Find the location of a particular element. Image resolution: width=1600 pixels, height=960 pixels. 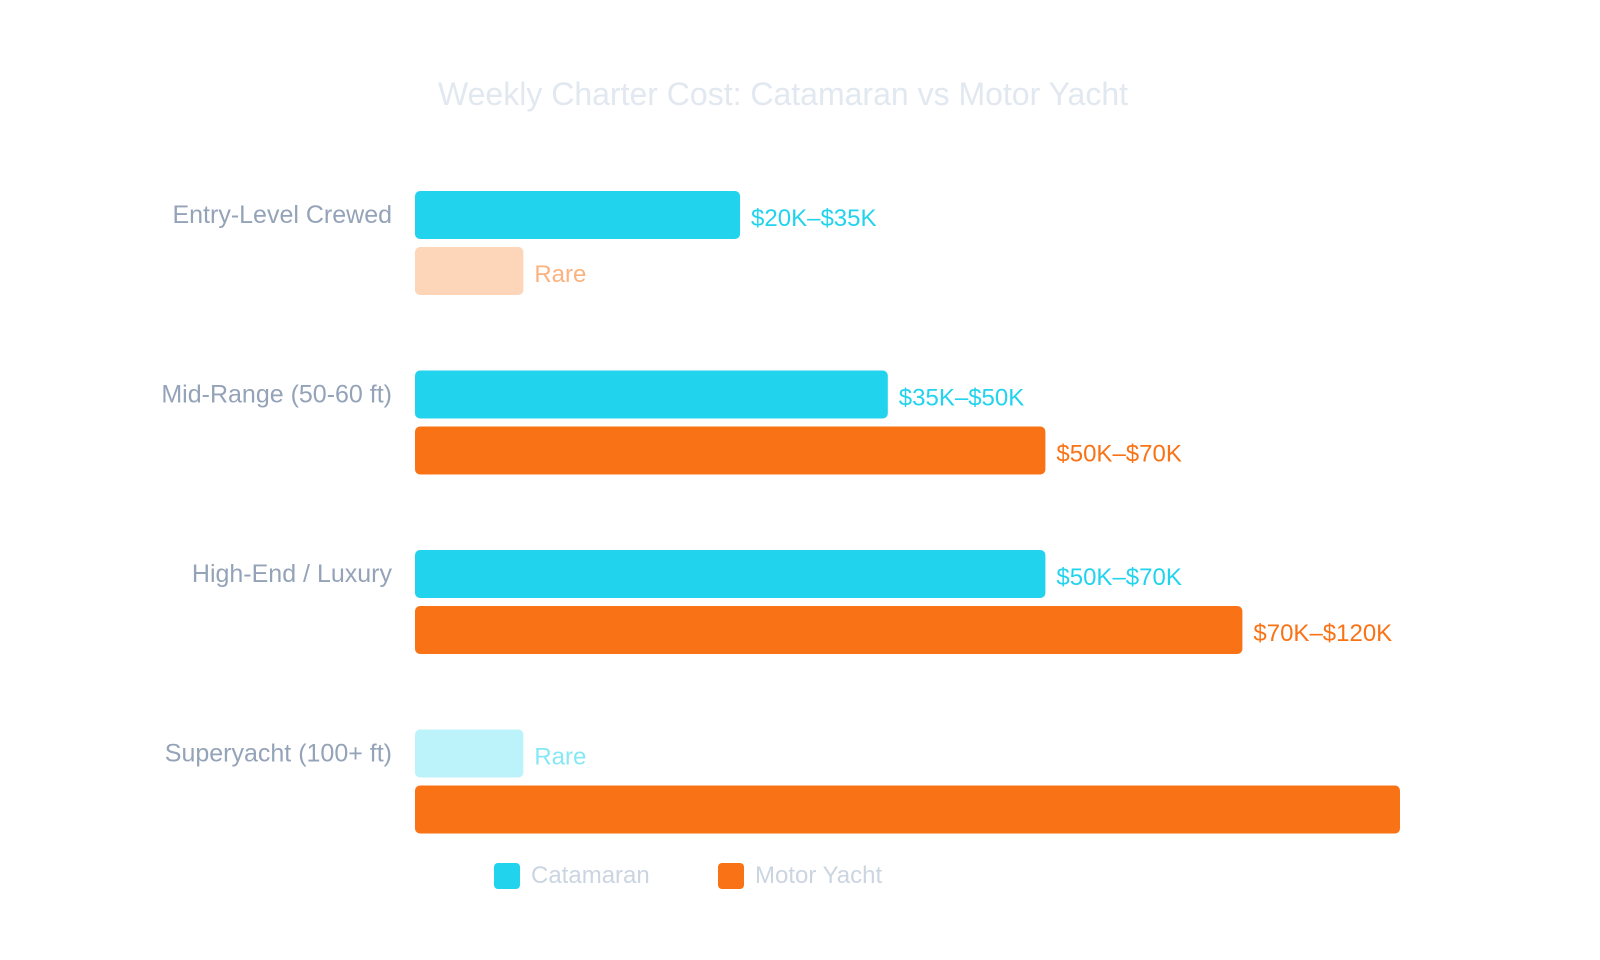

data-label: $70K–$120K is located at coordinates (1322, 633).